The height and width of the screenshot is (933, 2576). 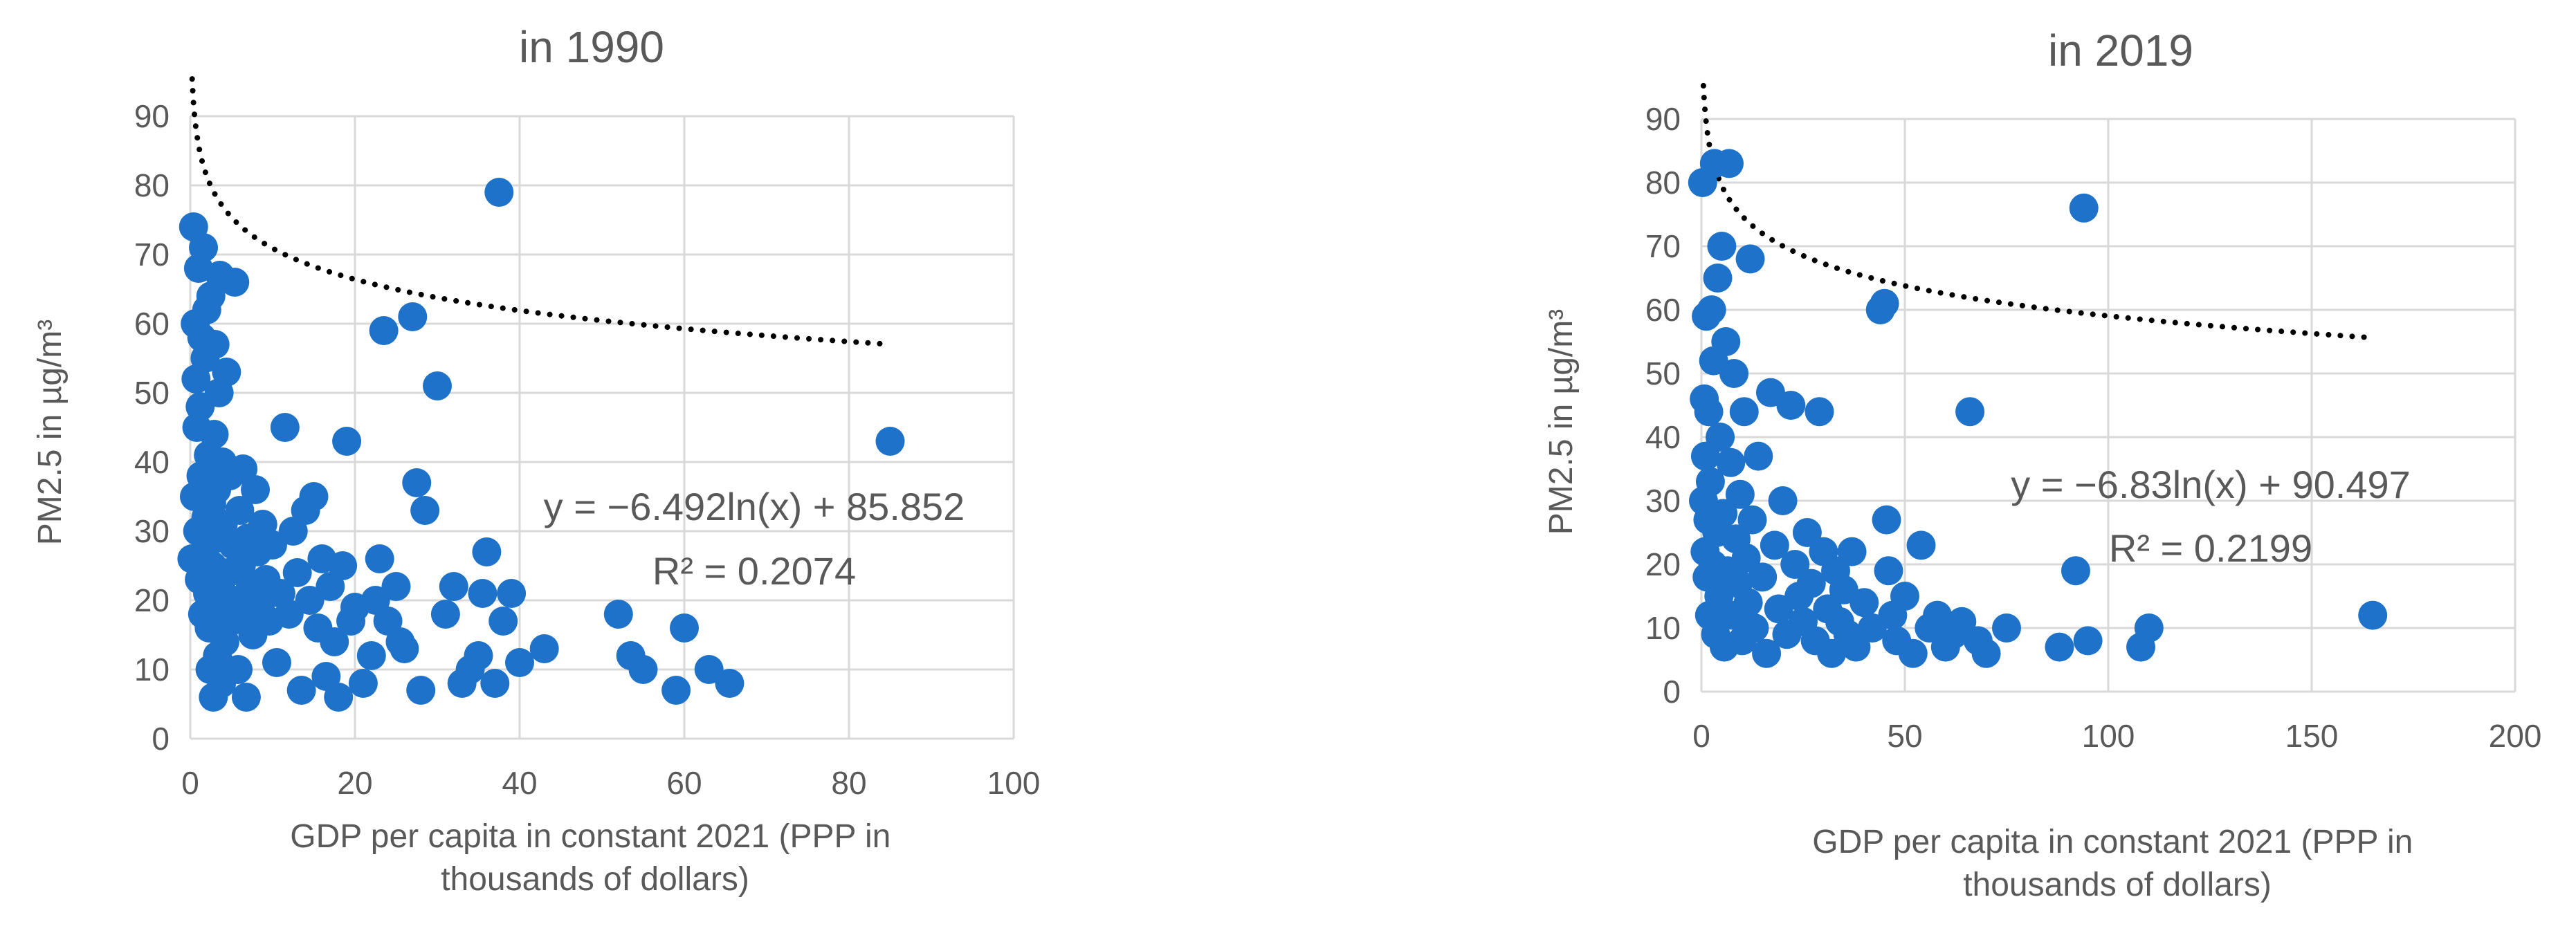 What do you see at coordinates (541, 211) in the screenshot?
I see `trendline-path` at bounding box center [541, 211].